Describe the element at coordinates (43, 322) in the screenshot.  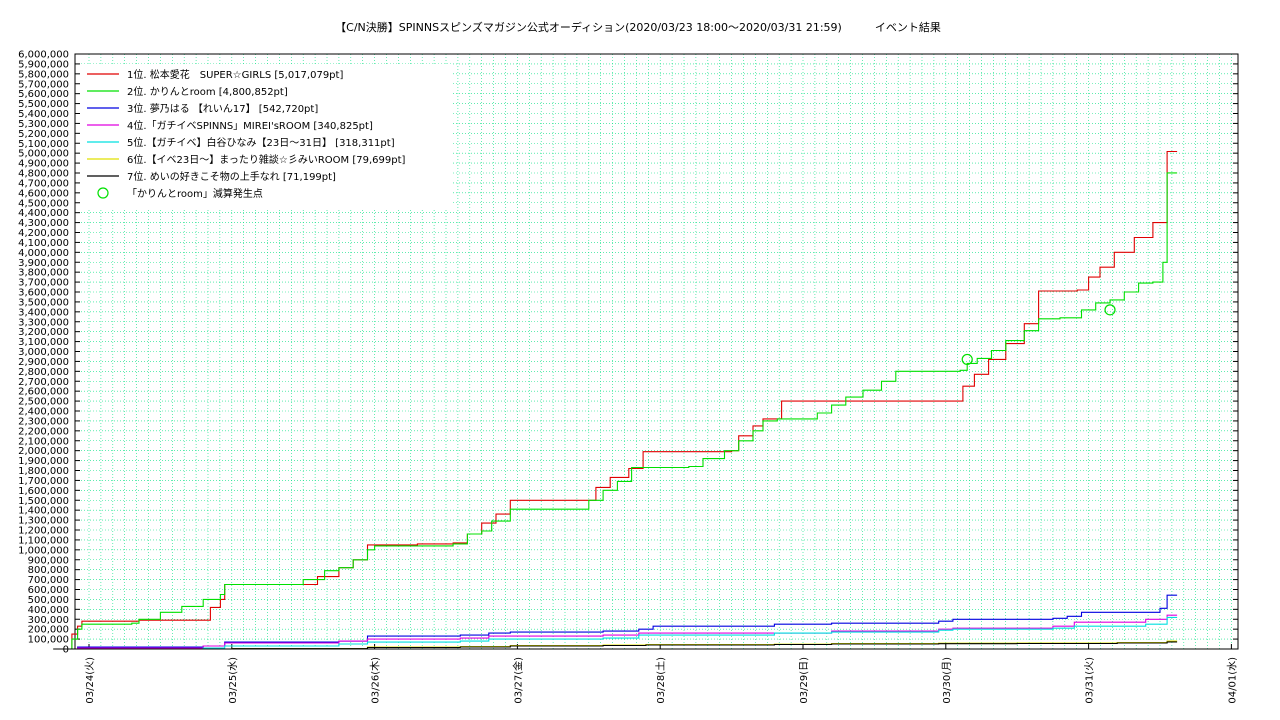
I see `y-tick-label: 3,300,000` at that location.